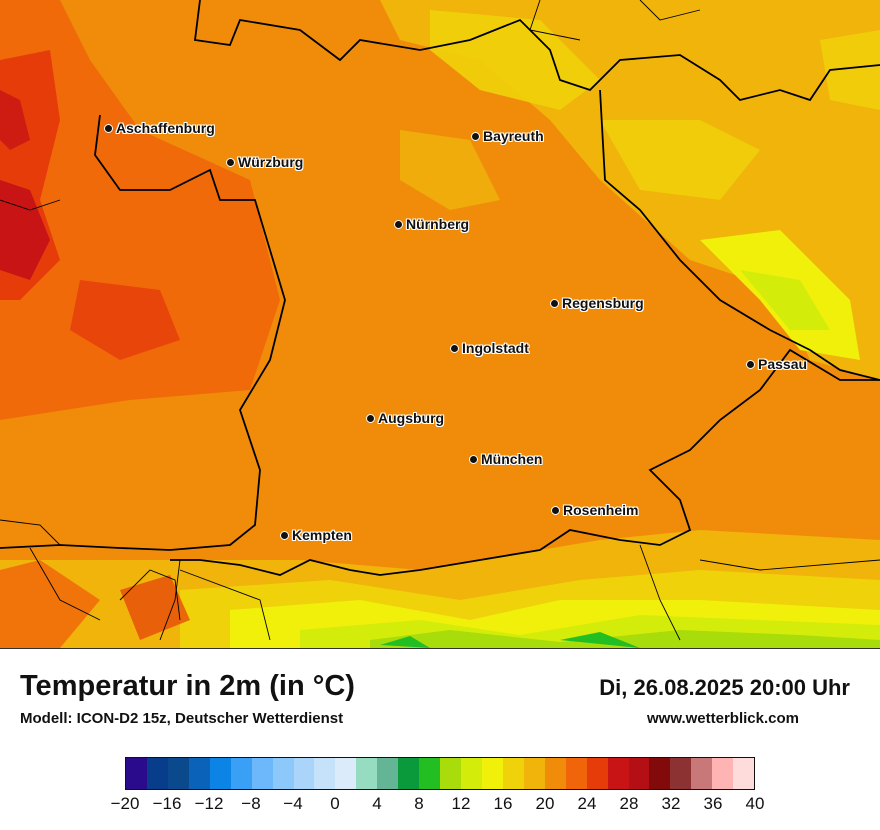 The width and height of the screenshot is (880, 830). Describe the element at coordinates (587, 803) in the screenshot. I see `legend-tick-label: 24` at that location.